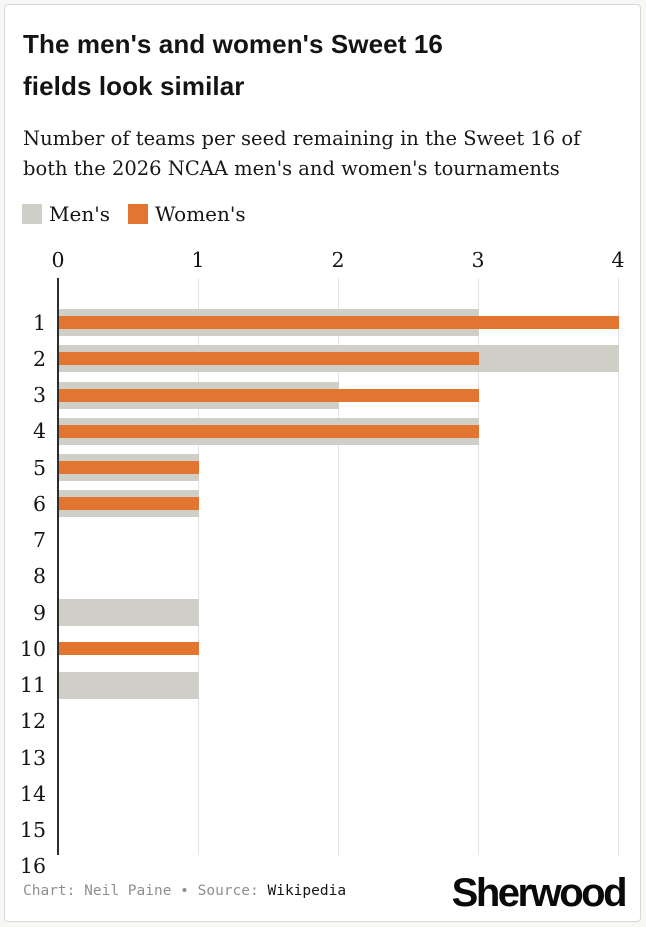  What do you see at coordinates (128, 891) in the screenshot?
I see `credit-name: Neil Paine` at bounding box center [128, 891].